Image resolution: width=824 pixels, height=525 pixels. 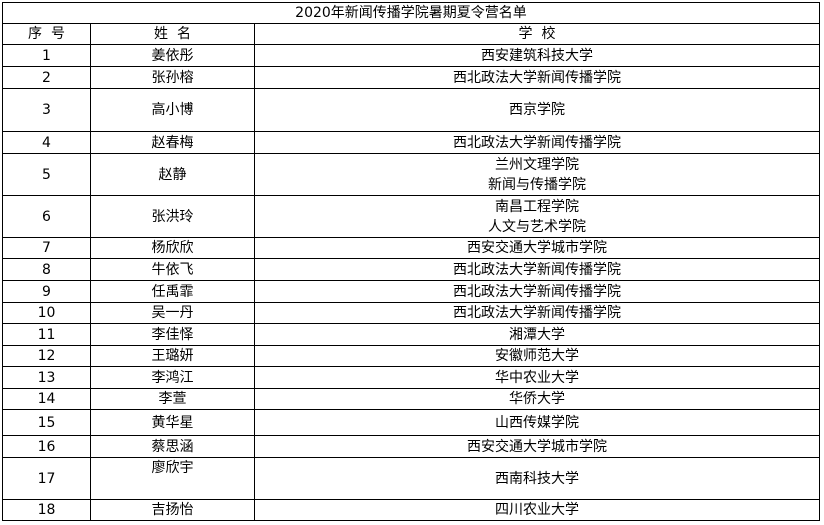 I want to click on table-row: 16 蔡思涵 西安交通大学城市学院, so click(x=411, y=446).